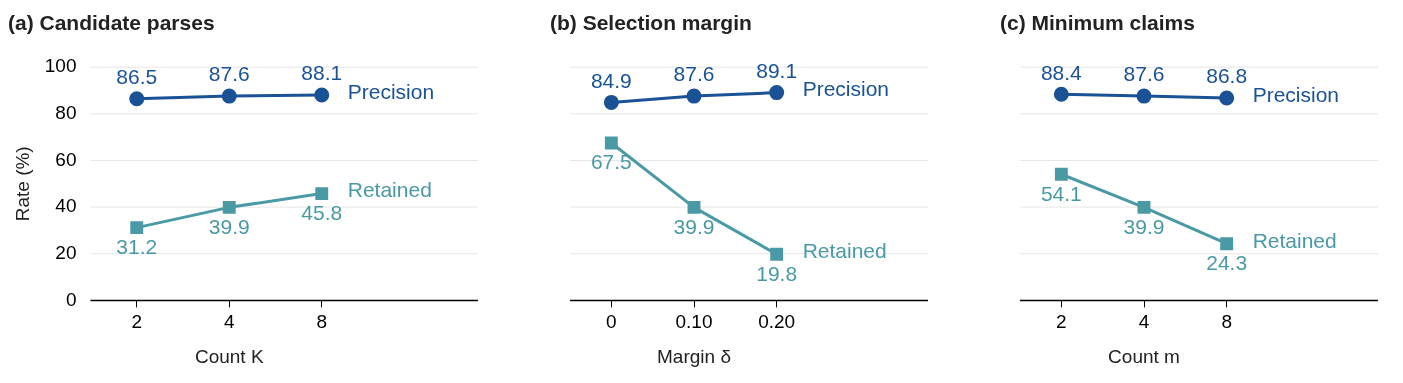 Image resolution: width=1403 pixels, height=383 pixels. What do you see at coordinates (1227, 76) in the screenshot?
I see `data-label: 86.8` at bounding box center [1227, 76].